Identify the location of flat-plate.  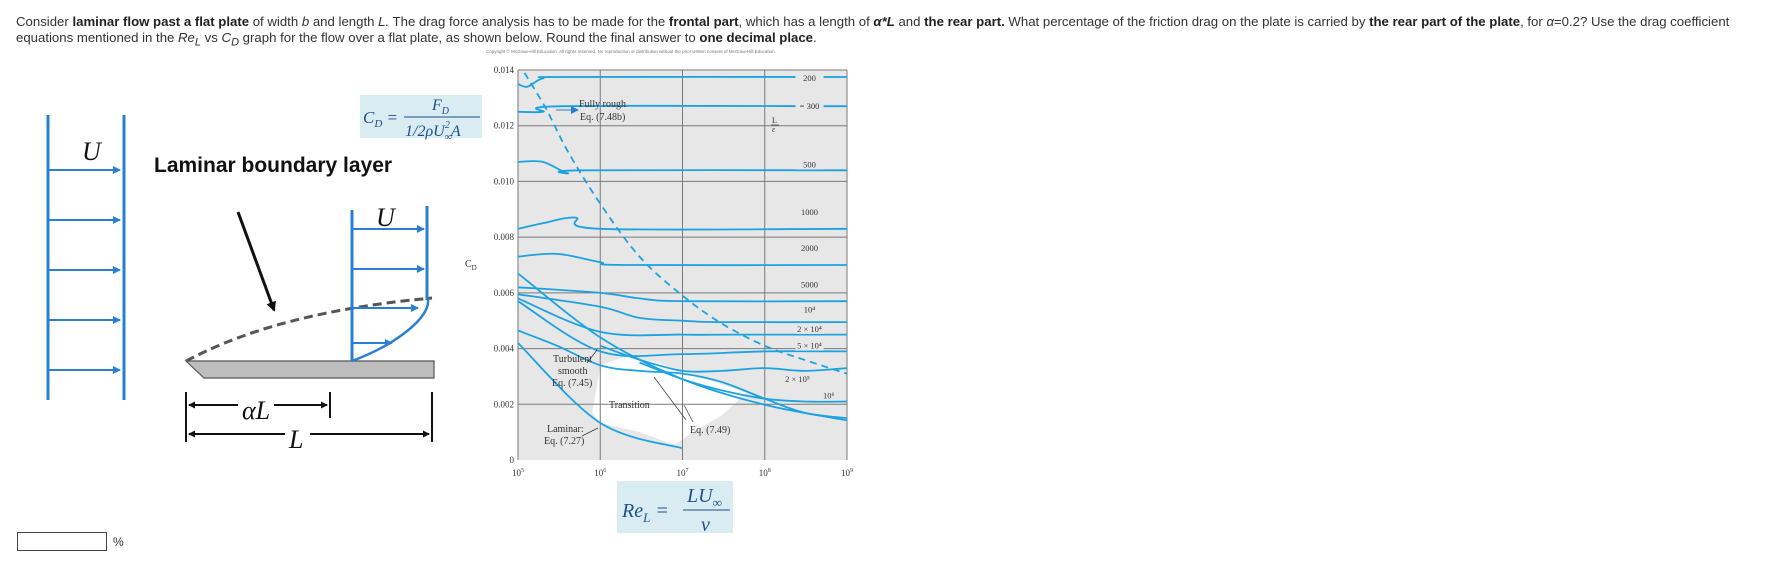
(309, 369).